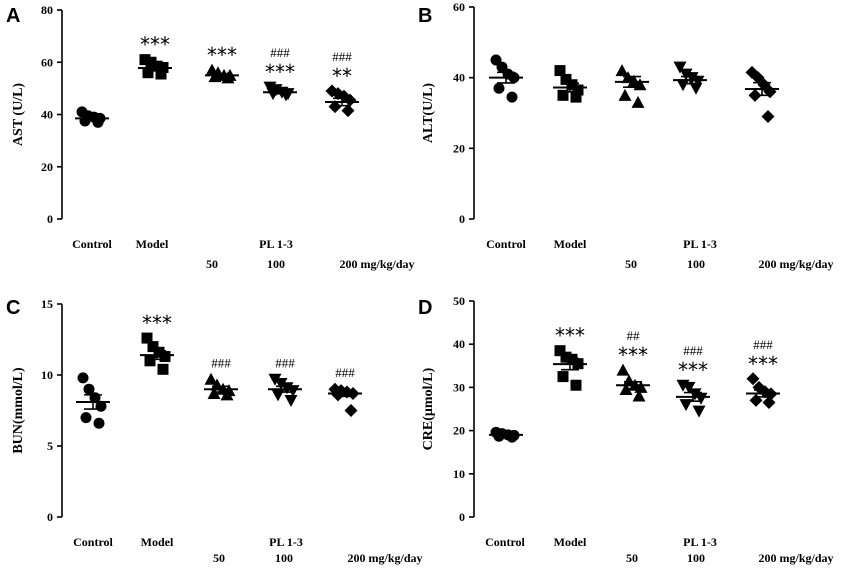 The width and height of the screenshot is (851, 568). I want to click on y-tick-label: 5, so click(50, 446).